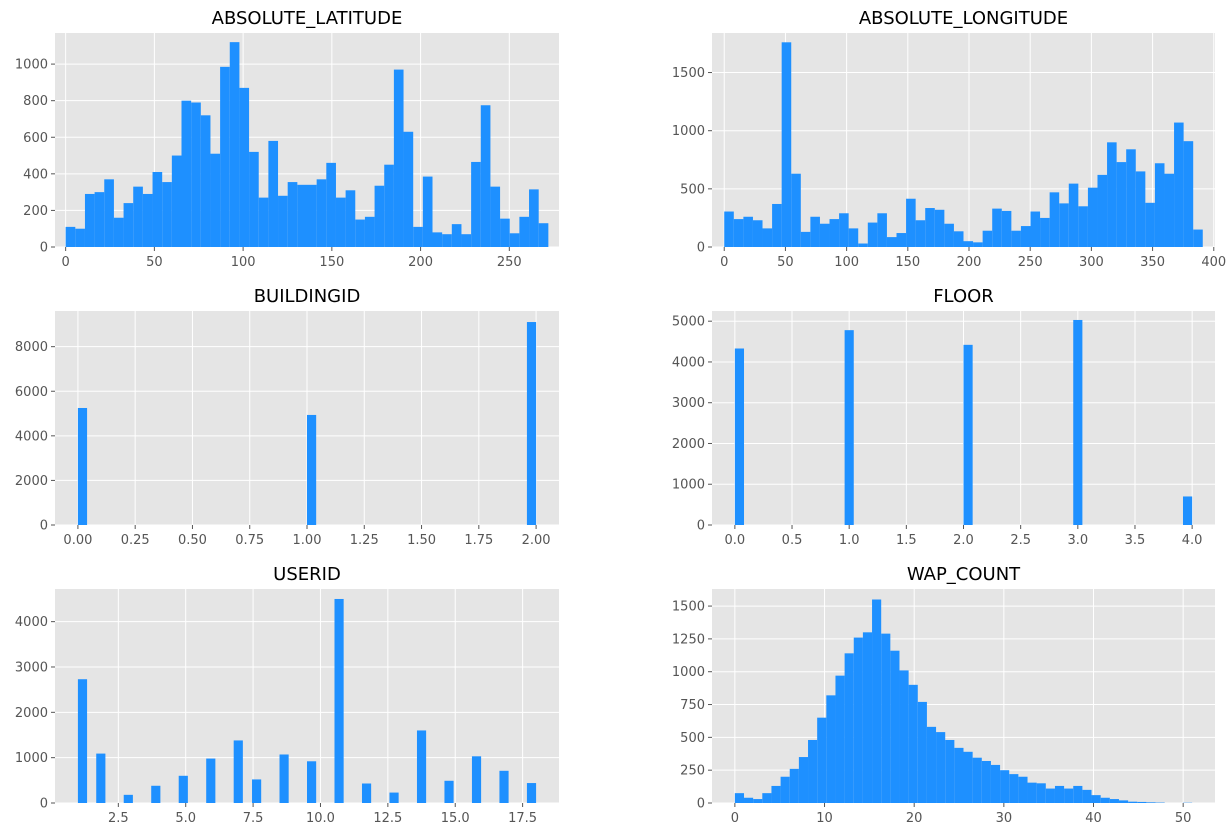  What do you see at coordinates (135, 540) in the screenshot?
I see `x-tick-label: 0.25` at bounding box center [135, 540].